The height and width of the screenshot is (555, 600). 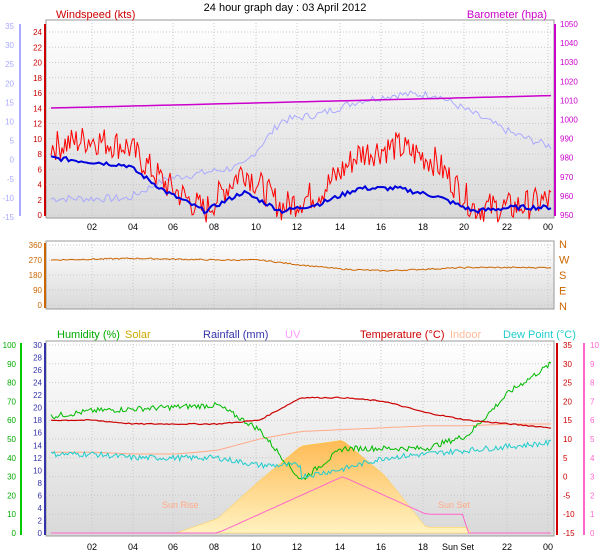 What do you see at coordinates (402, 335) in the screenshot?
I see `temperature-label: Temperature (°C)` at bounding box center [402, 335].